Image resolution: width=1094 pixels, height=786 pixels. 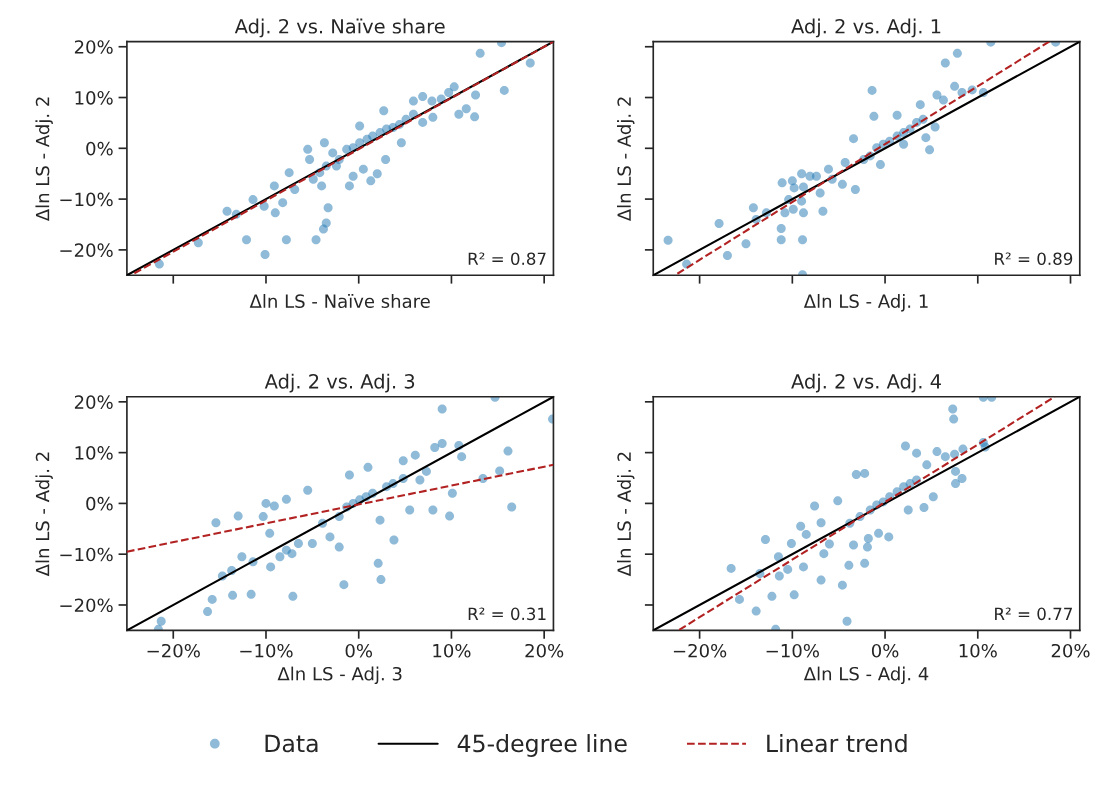 What do you see at coordinates (1034, 259) in the screenshot?
I see `annotation: R² = 0.89` at bounding box center [1034, 259].